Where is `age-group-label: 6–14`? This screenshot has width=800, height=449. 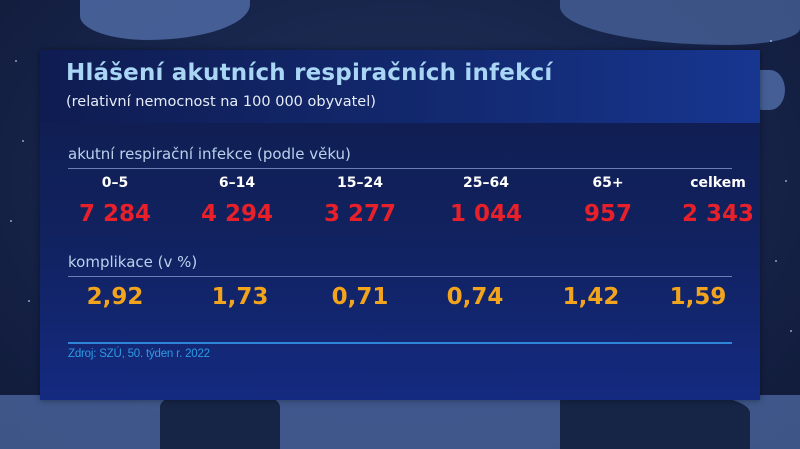 age-group-label: 6–14 is located at coordinates (237, 183).